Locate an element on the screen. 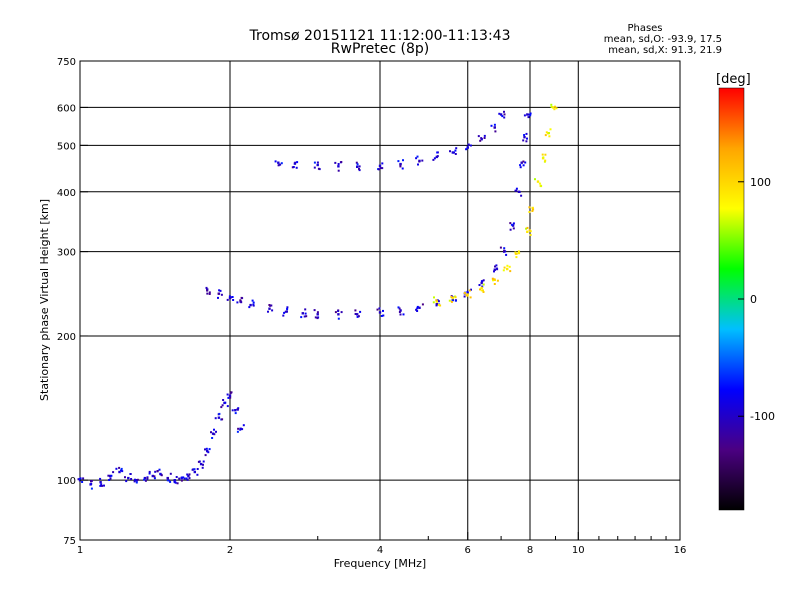 Image resolution: width=800 pixels, height=604 pixels. y-tick-label: 75 is located at coordinates (69, 541).